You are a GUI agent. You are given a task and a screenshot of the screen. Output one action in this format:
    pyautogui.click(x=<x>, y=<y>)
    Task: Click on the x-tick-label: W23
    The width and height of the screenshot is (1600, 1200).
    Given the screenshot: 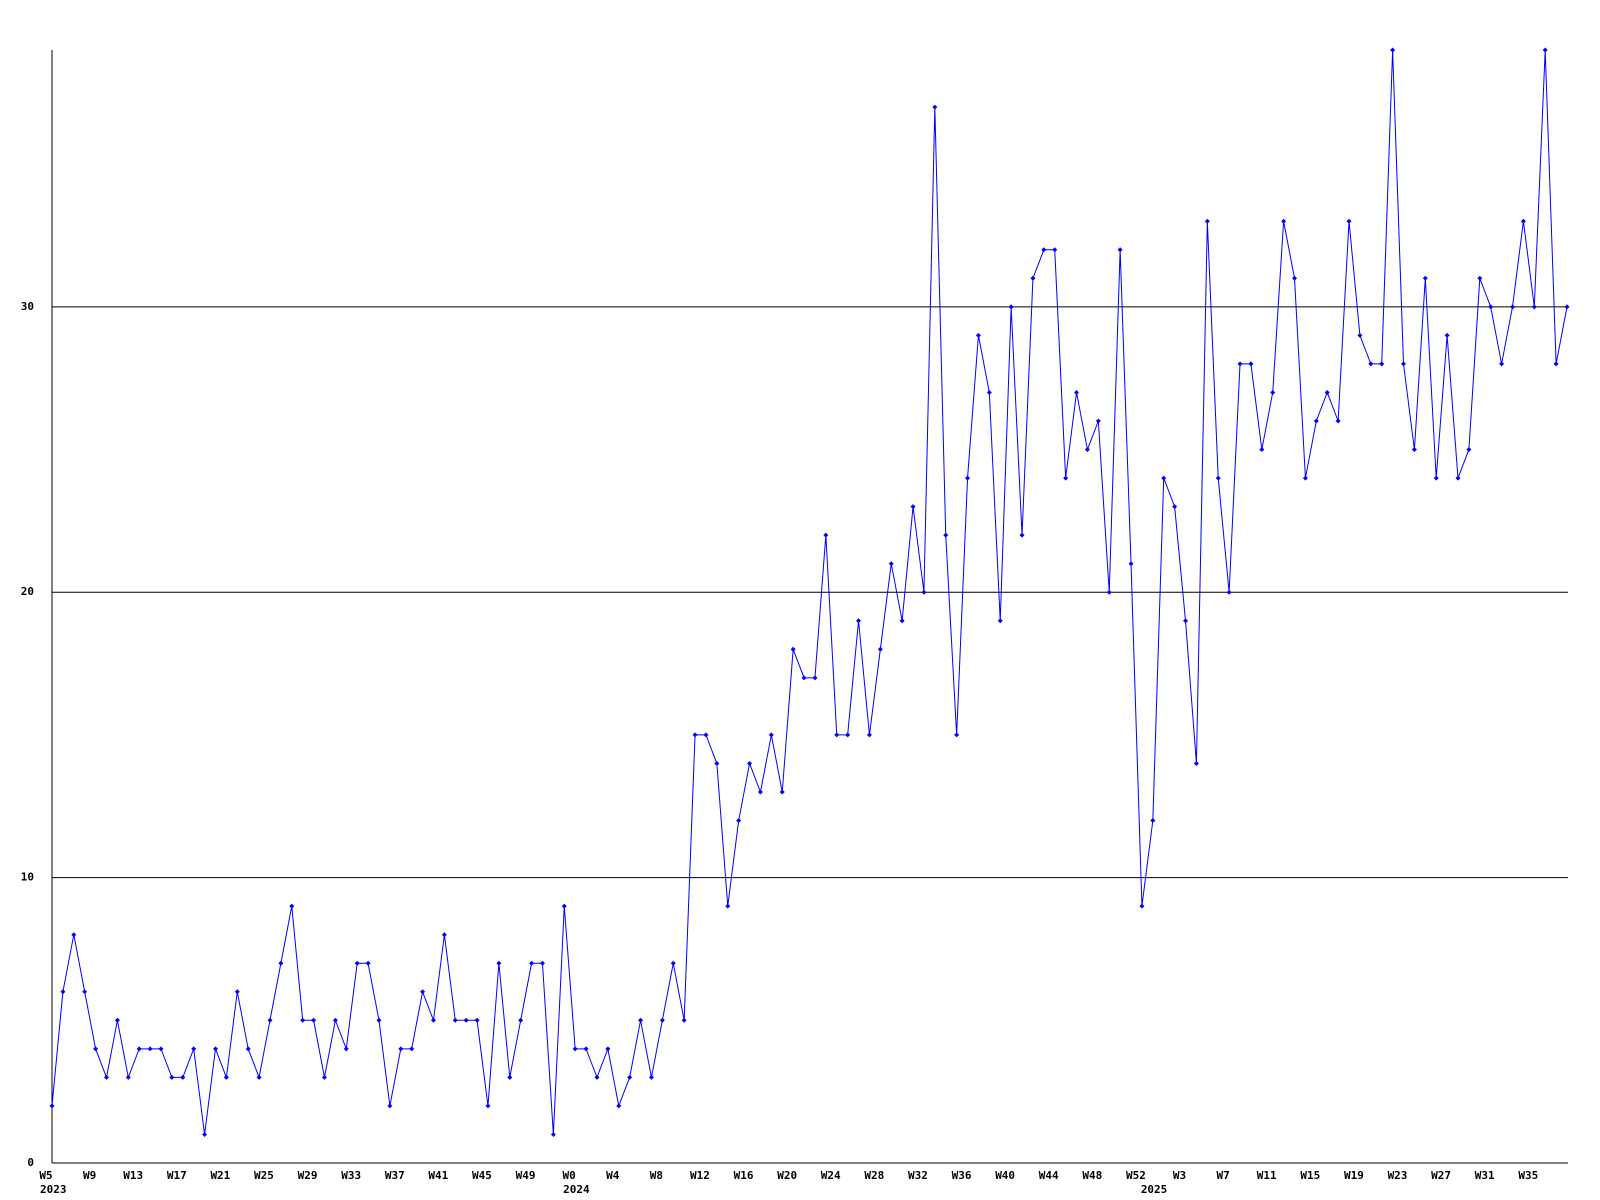 What is the action you would take?
    pyautogui.click(x=1398, y=1175)
    